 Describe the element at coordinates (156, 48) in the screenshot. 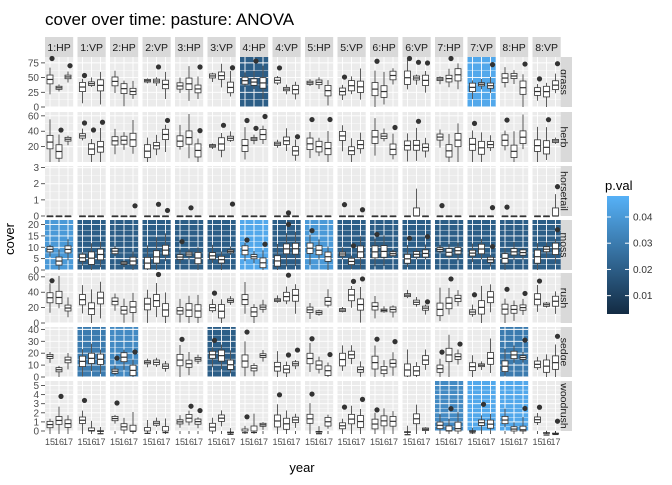

I see `facet-column-label: 2:VP` at that location.